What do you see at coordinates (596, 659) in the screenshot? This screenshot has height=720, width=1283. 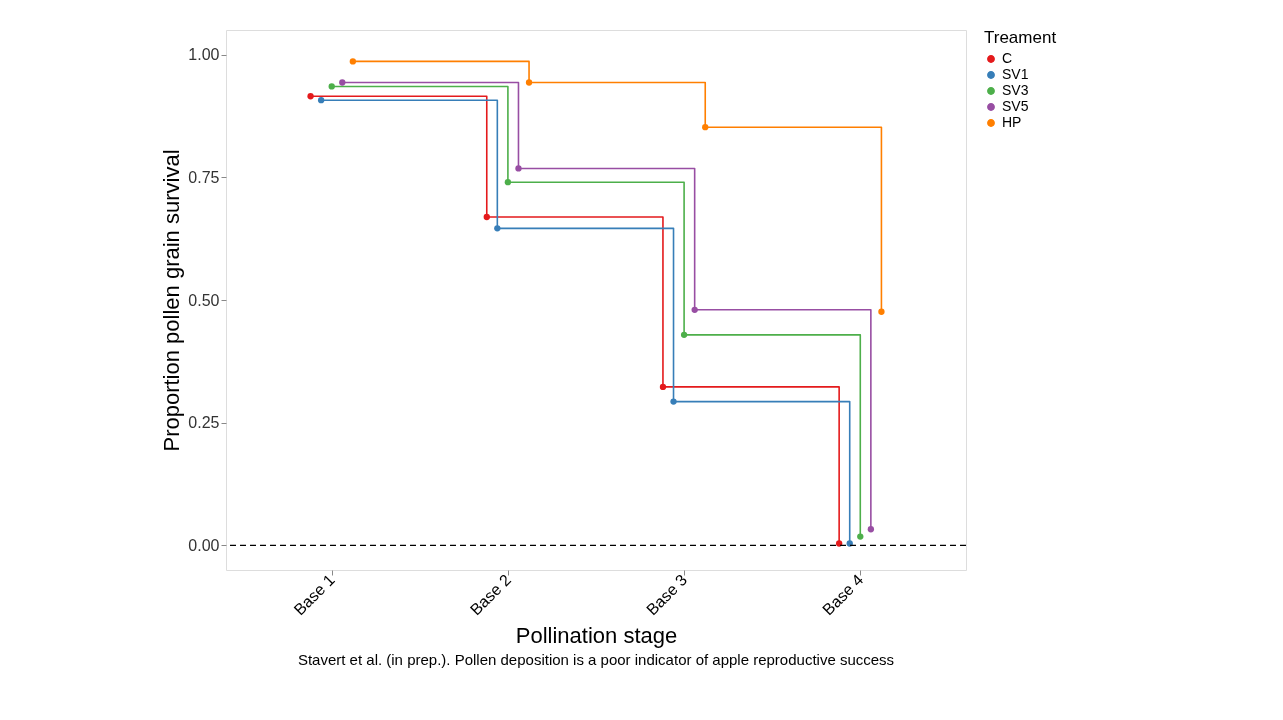 I see `text: Stavert et al. (in prep.). Pollen deposition is a poor indicator of apple reproductive success` at bounding box center [596, 659].